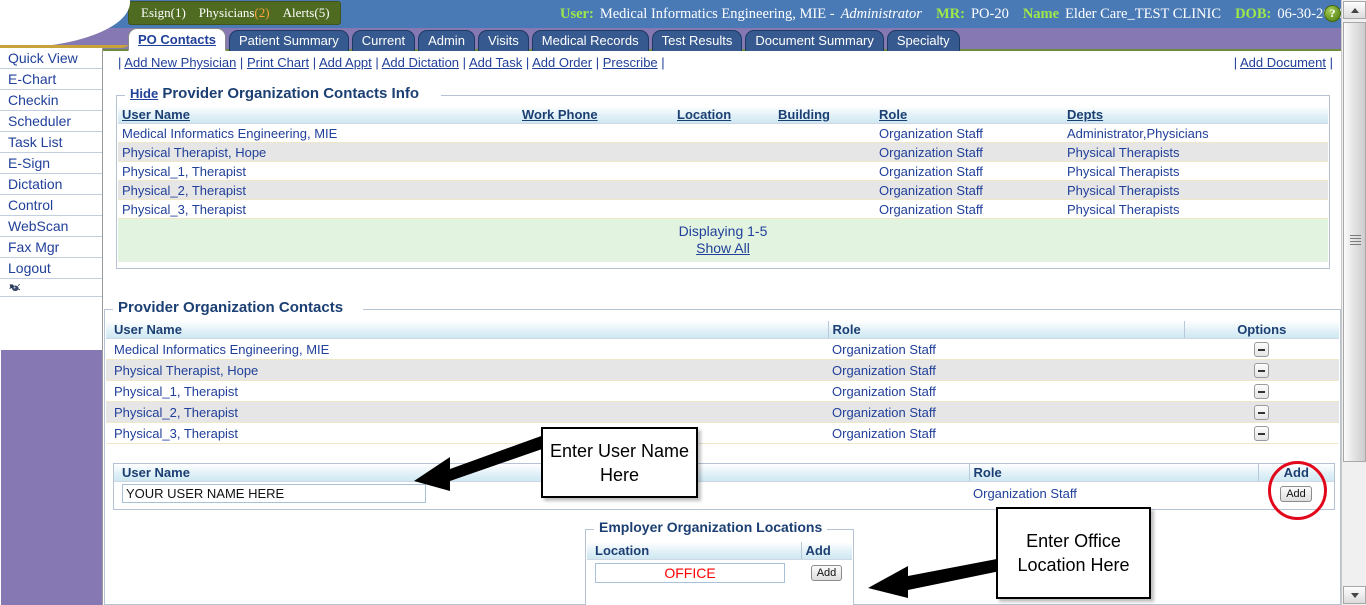 This screenshot has height=605, width=1366. I want to click on table-row: Physical_1, Therapist Organization Staff, so click(722, 391).